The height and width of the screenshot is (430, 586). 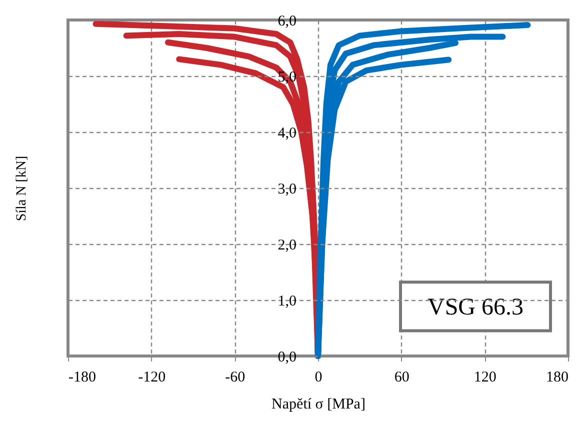 What do you see at coordinates (287, 358) in the screenshot?
I see `y-tick-label: 0,0` at bounding box center [287, 358].